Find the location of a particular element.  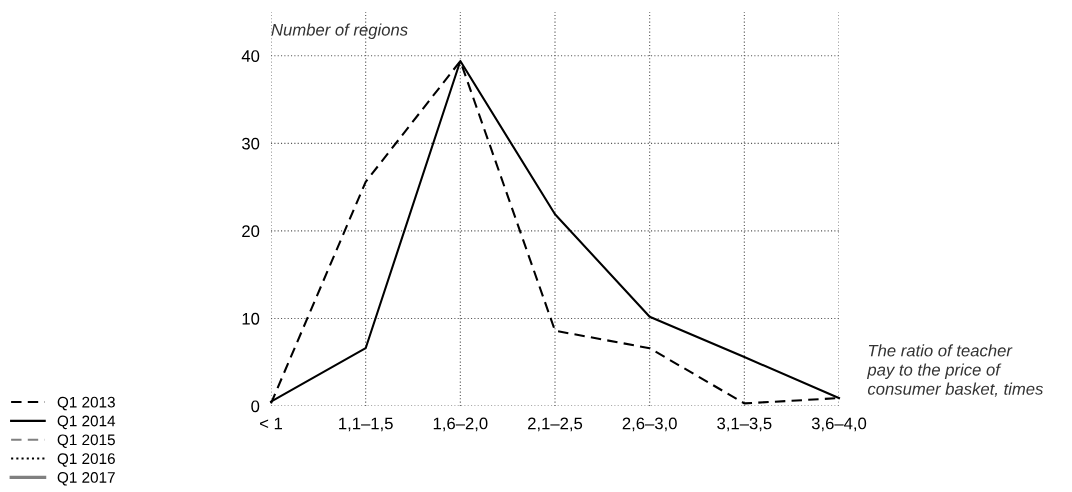

x-tick-label: 2,1–2,5 is located at coordinates (555, 424).